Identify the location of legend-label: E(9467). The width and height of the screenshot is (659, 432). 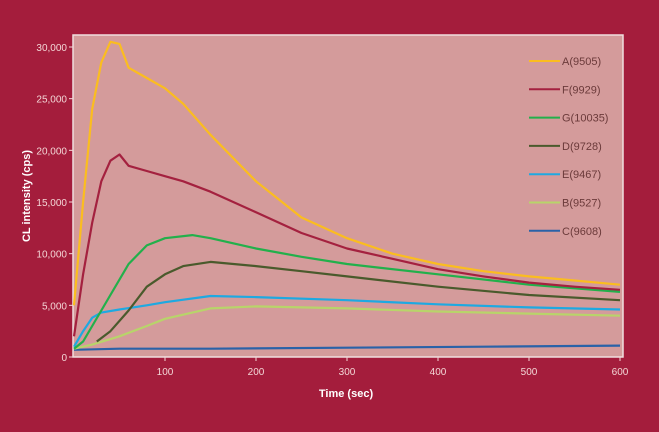
(581, 175).